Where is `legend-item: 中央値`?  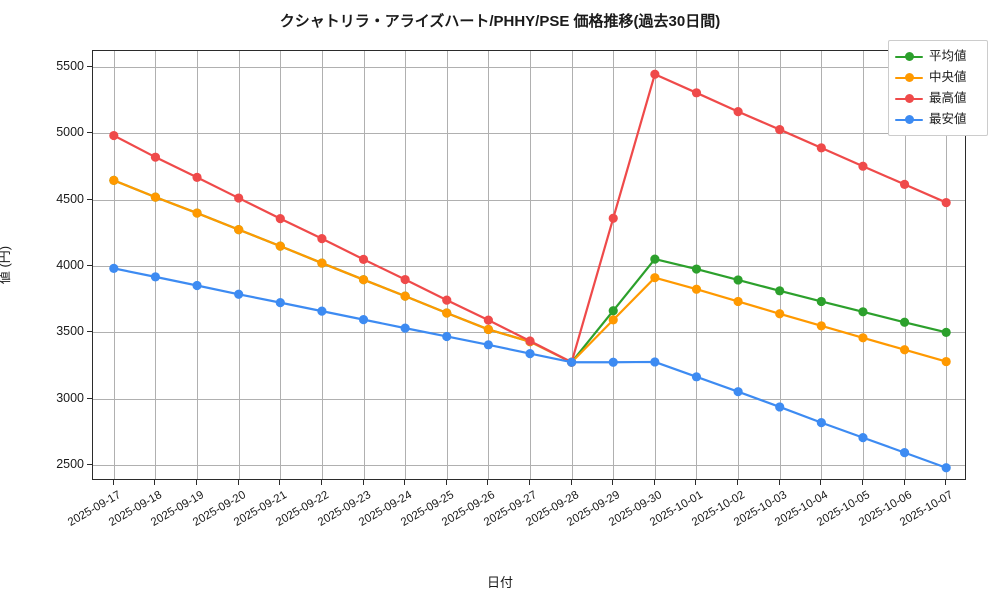
legend-item: 中央値 is located at coordinates (938, 77).